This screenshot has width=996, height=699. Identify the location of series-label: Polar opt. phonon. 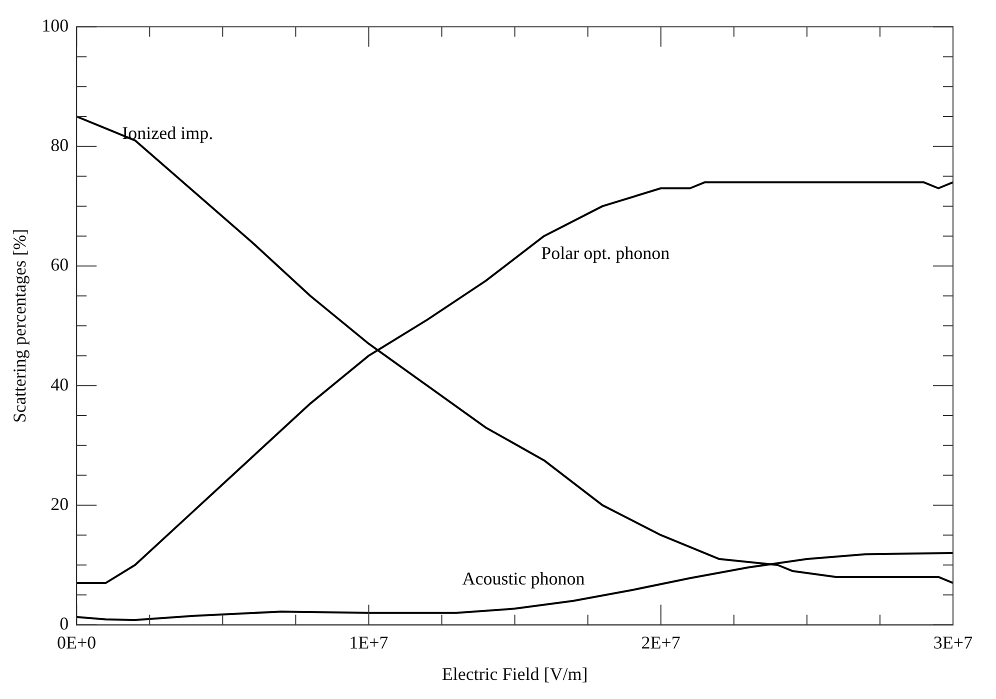
(605, 252).